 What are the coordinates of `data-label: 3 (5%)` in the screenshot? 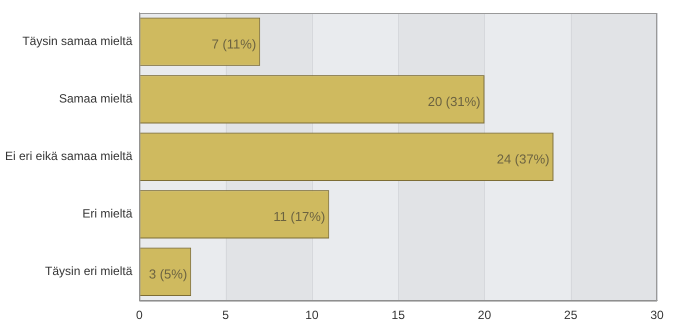 It's located at (168, 274).